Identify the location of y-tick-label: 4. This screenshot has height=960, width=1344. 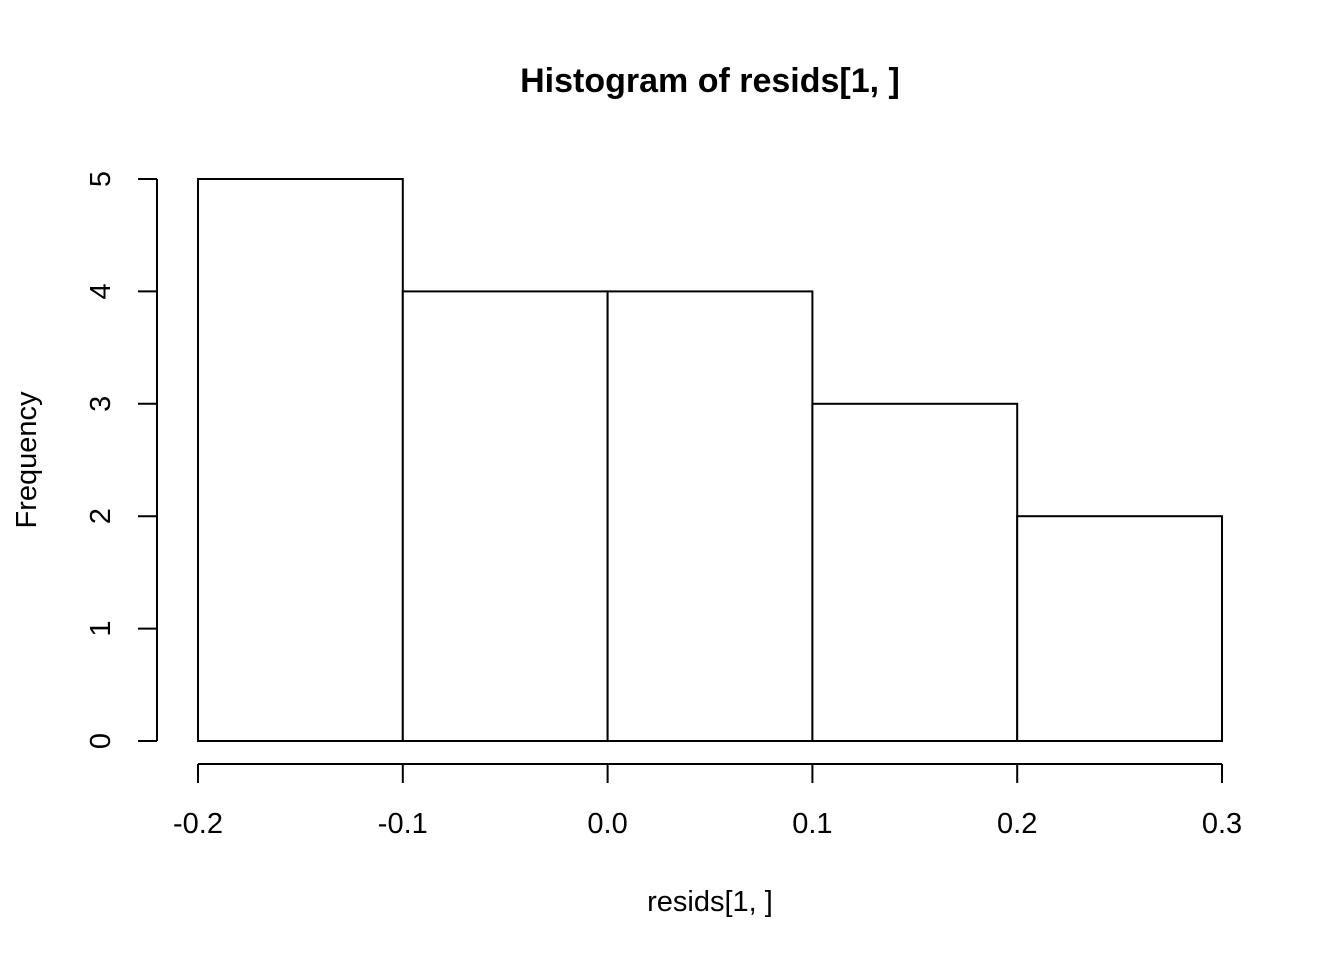
(101, 291).